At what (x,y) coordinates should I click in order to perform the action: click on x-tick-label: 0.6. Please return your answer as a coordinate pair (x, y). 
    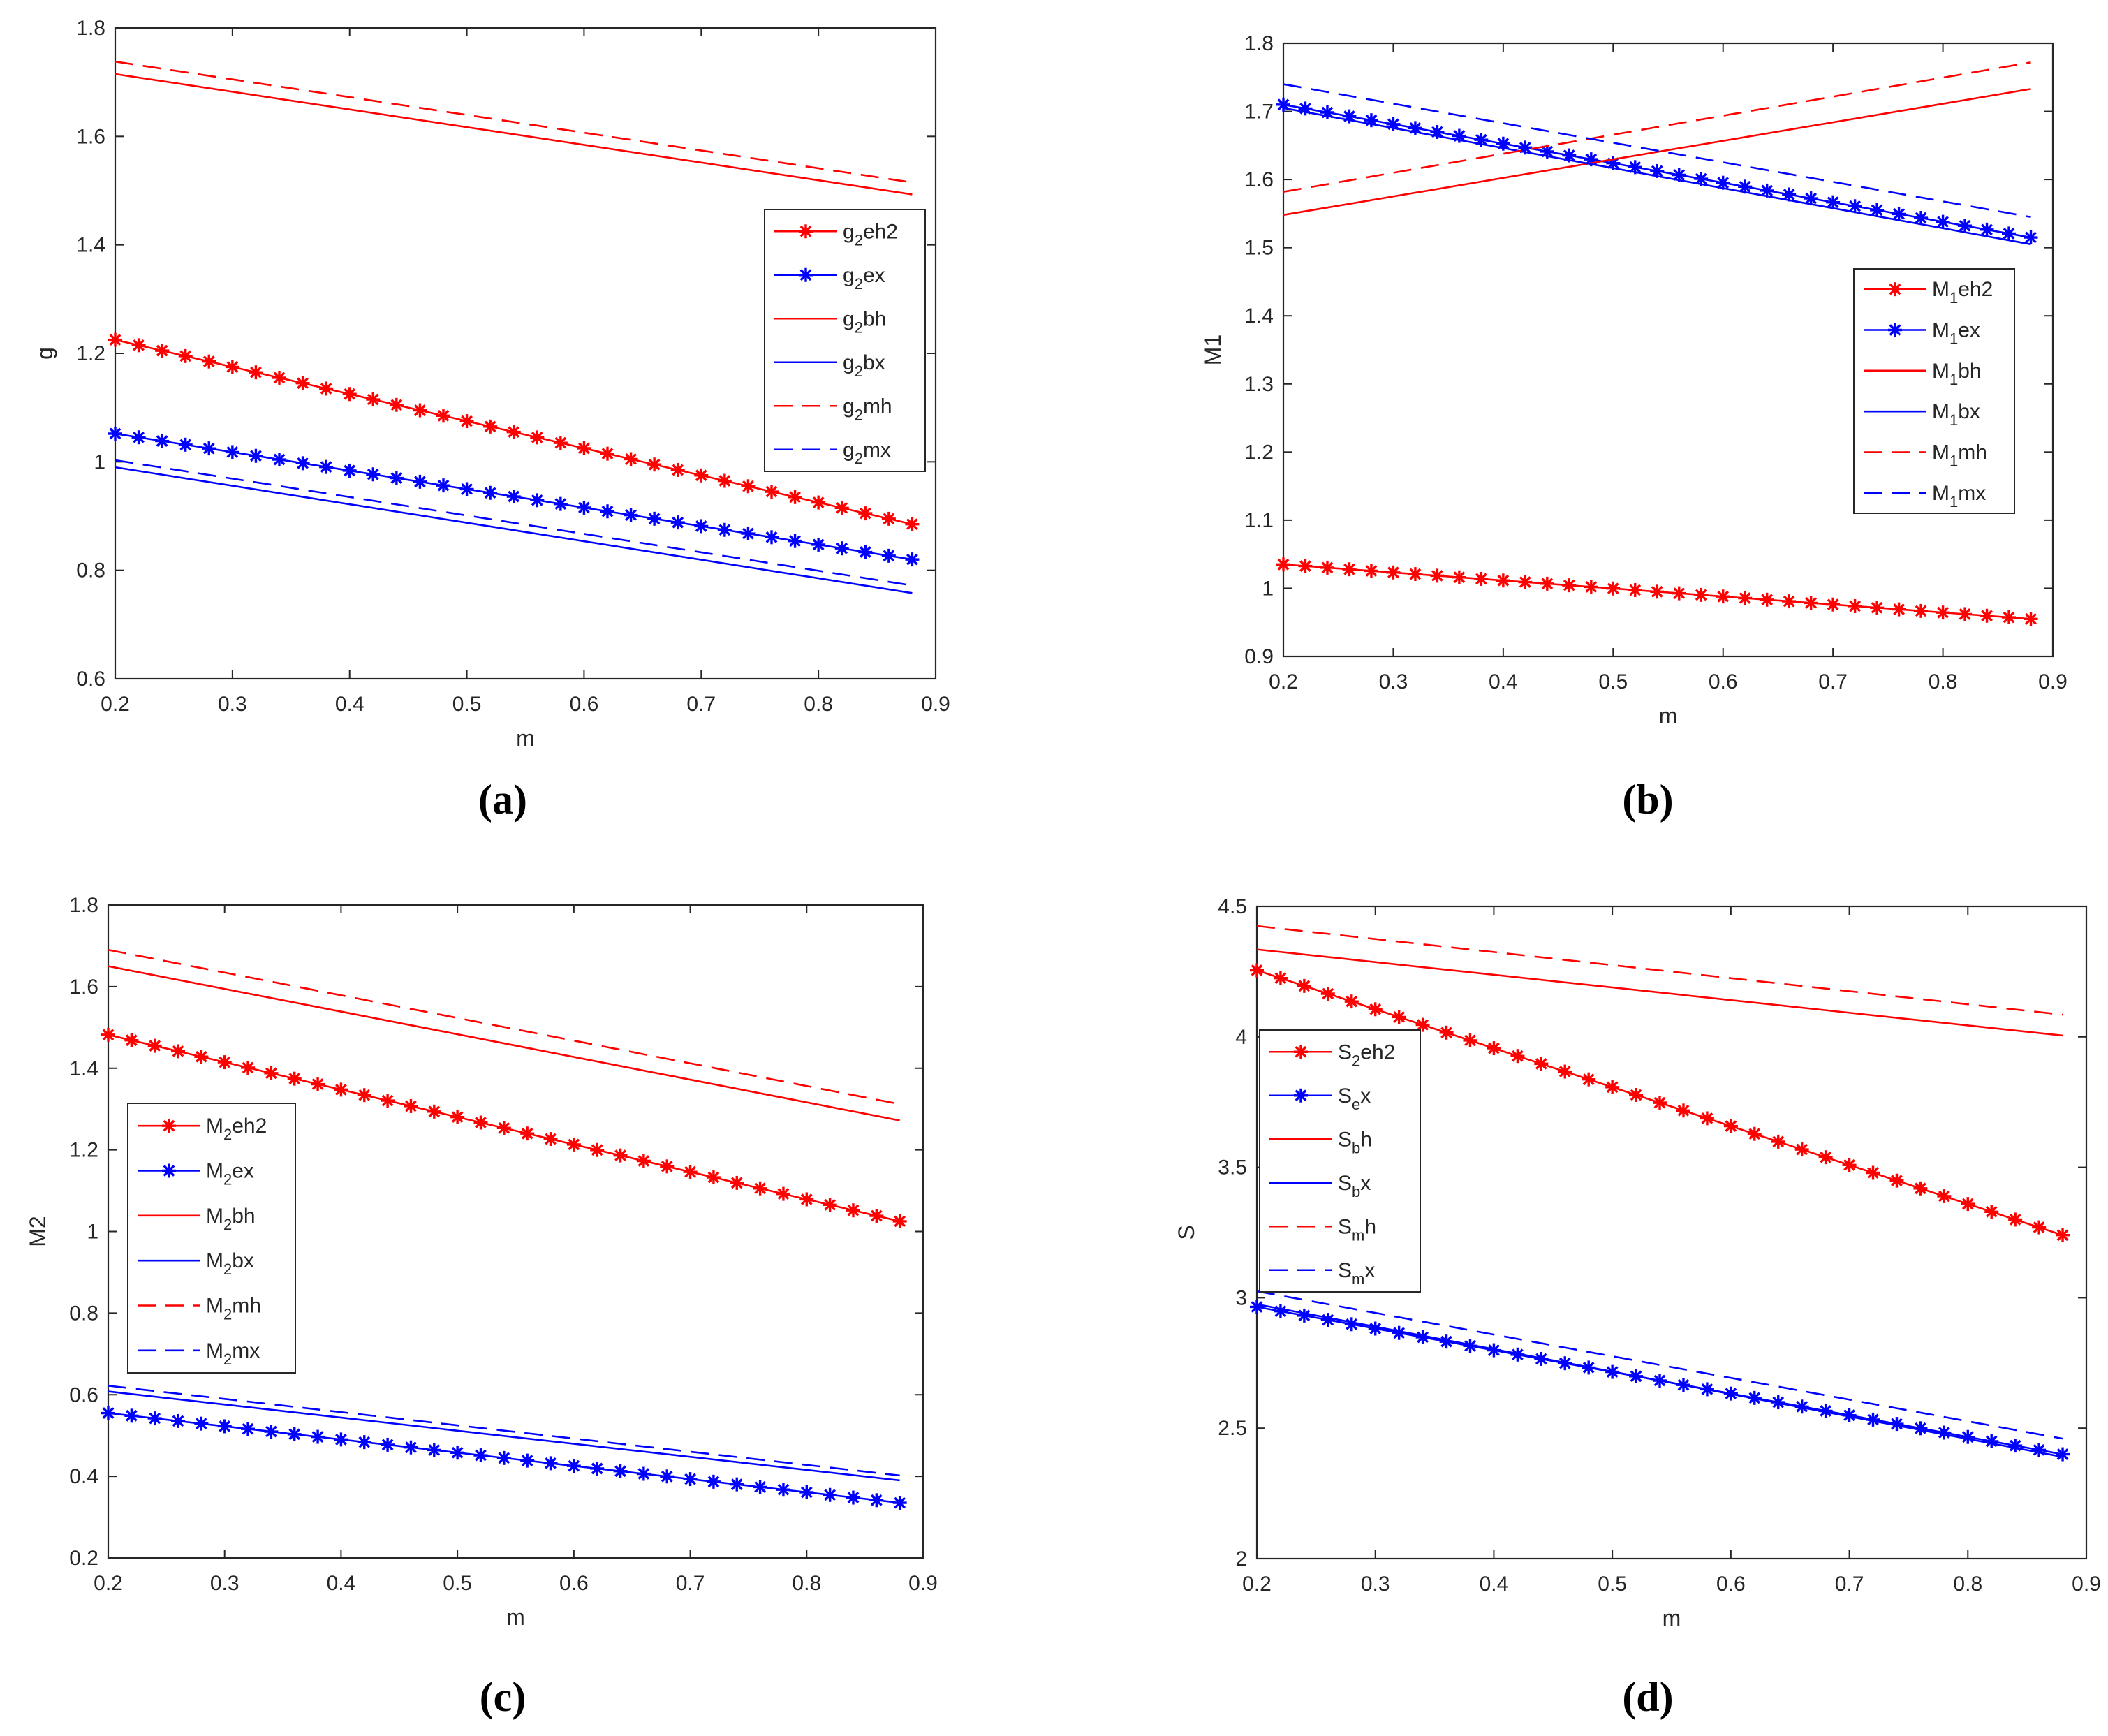
    Looking at the image, I should click on (1723, 681).